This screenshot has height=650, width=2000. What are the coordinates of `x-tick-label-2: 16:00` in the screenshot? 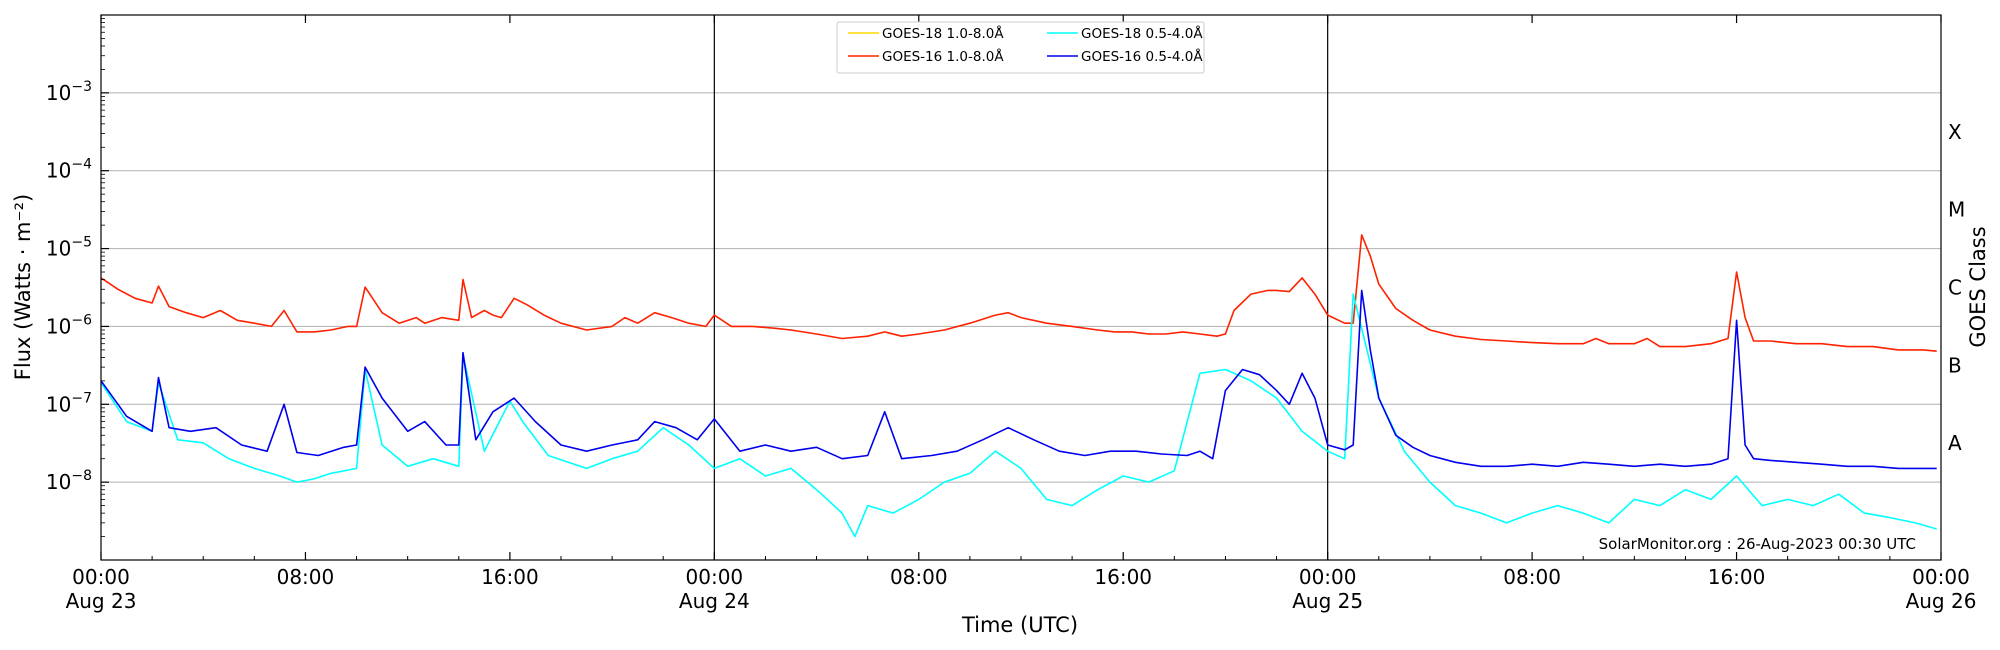 It's located at (510, 577).